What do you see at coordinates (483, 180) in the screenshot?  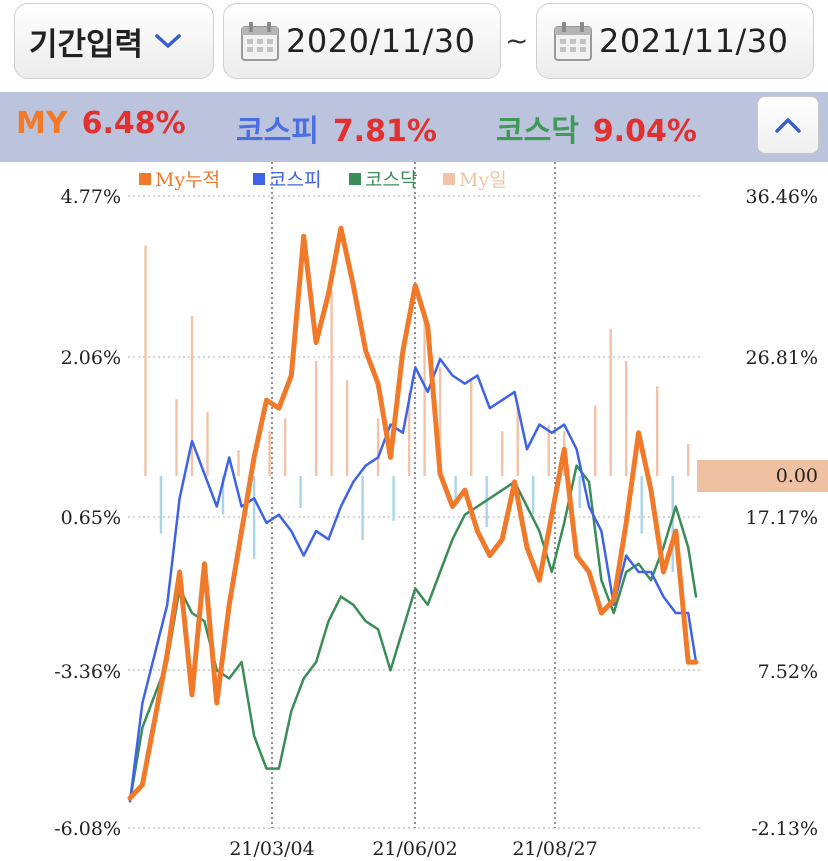 I see `legend-my-daily: My일` at bounding box center [483, 180].